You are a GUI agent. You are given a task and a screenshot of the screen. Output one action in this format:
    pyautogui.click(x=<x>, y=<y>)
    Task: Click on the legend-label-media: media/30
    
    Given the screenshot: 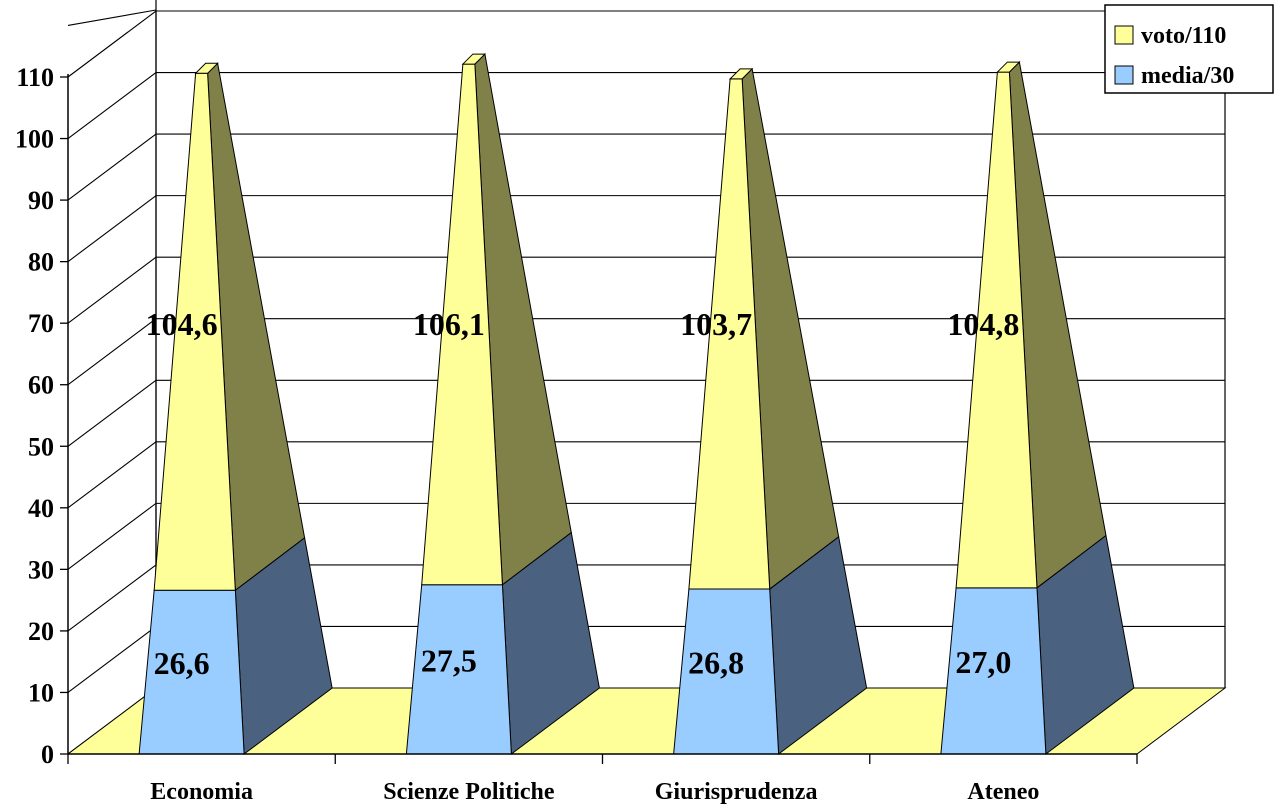 What is the action you would take?
    pyautogui.click(x=1187, y=76)
    